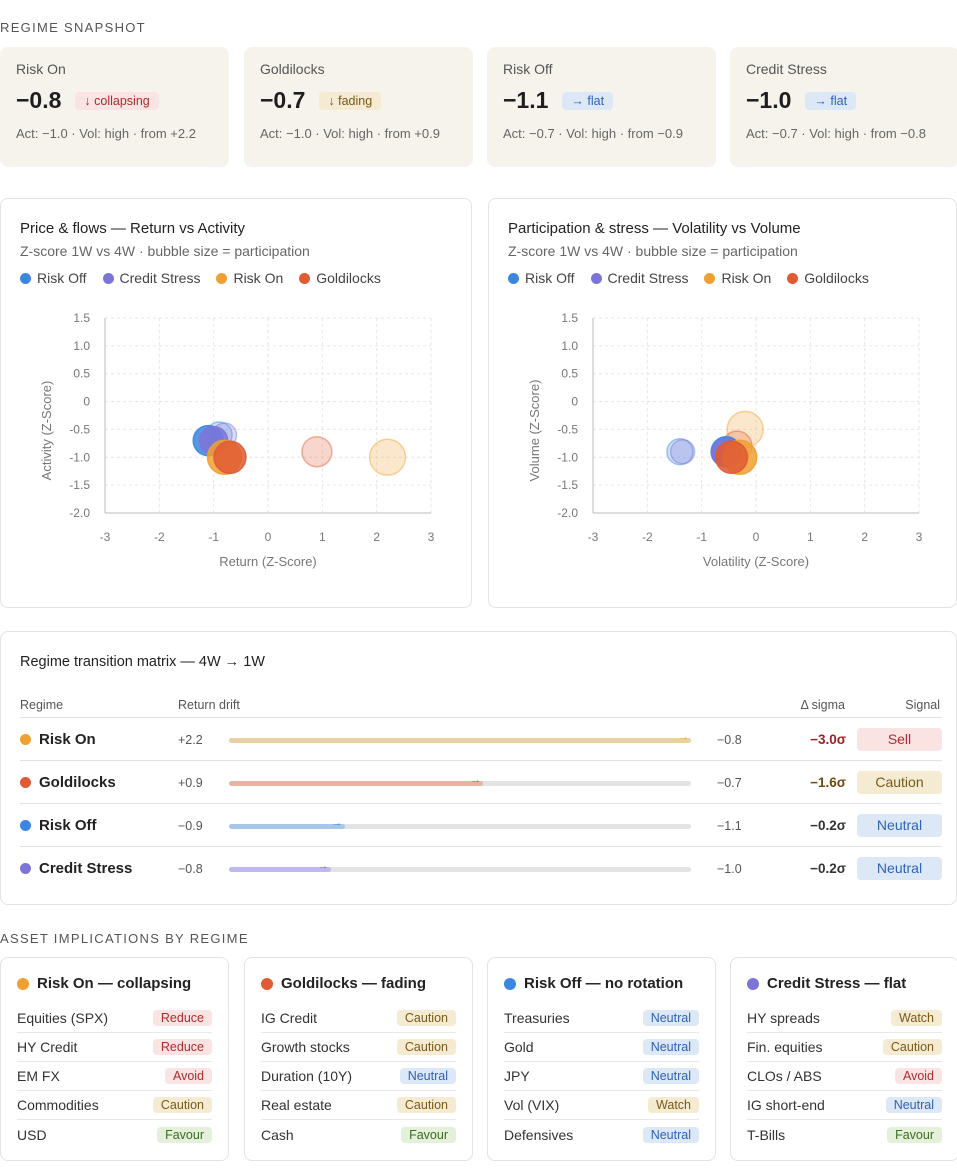  Describe the element at coordinates (710, 278) in the screenshot. I see `legend-dot-icon` at that location.